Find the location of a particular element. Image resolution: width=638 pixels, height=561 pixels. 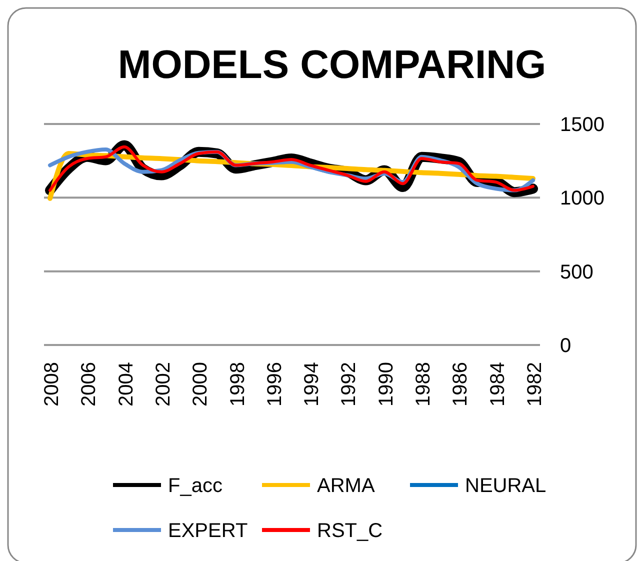

x-tick-label: 1988 is located at coordinates (423, 384).